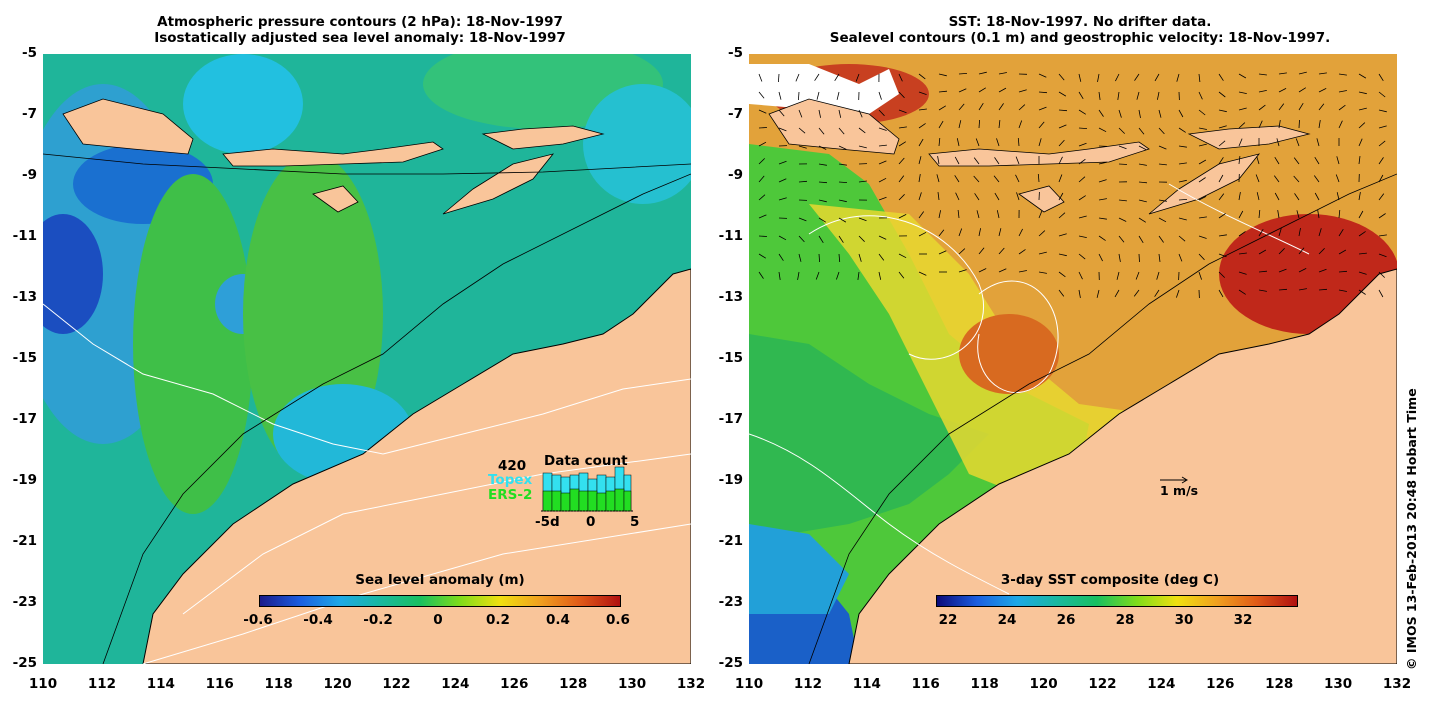 The width and height of the screenshot is (1440, 710). What do you see at coordinates (24, 480) in the screenshot?
I see `left-lat-tick: -19` at bounding box center [24, 480].